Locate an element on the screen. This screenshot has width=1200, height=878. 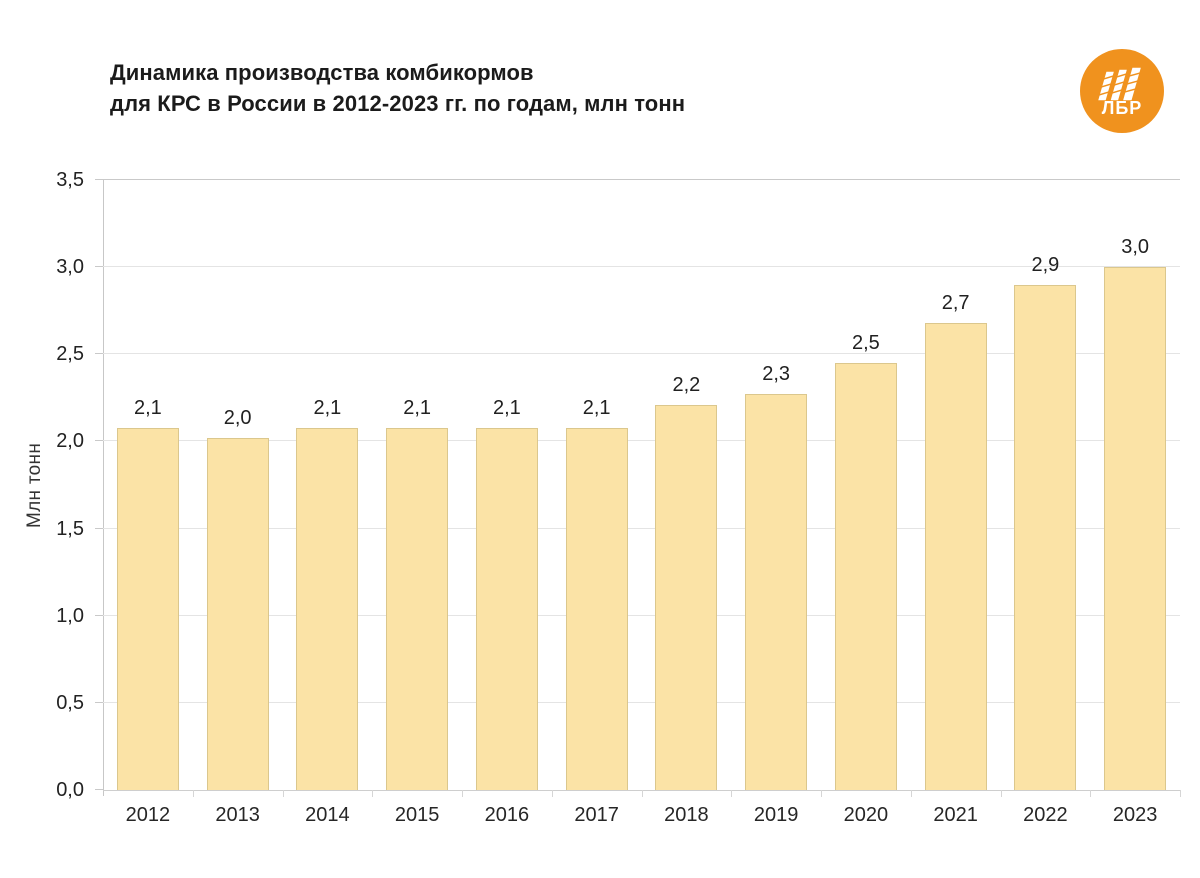
bar-slot-2019: 2,3 is located at coordinates (776, 485).